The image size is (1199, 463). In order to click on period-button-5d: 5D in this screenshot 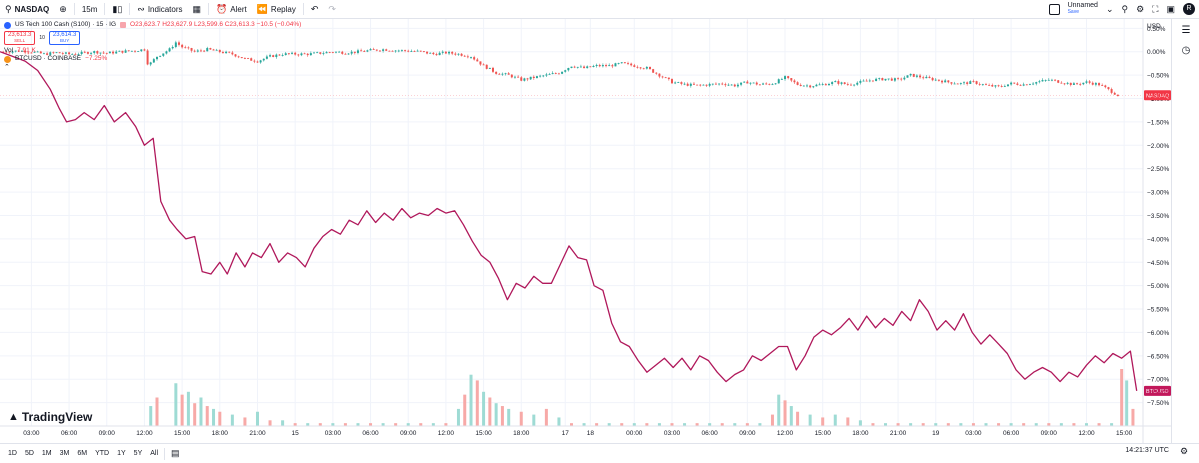, I will do `click(29, 453)`.